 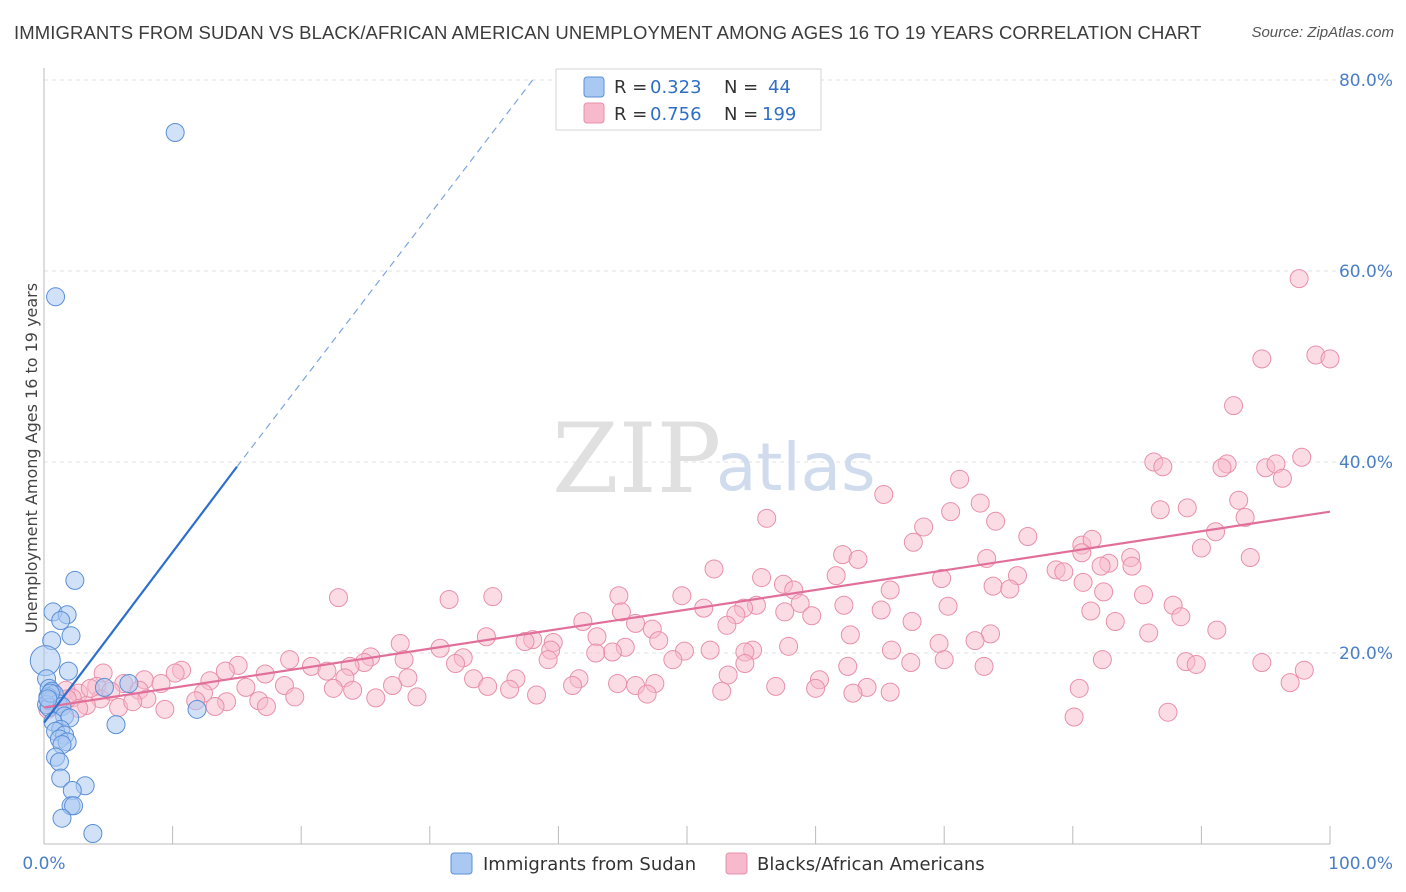 What do you see at coordinates (1366, 463) in the screenshot?
I see `y-tick-label: 40.0%` at bounding box center [1366, 463].